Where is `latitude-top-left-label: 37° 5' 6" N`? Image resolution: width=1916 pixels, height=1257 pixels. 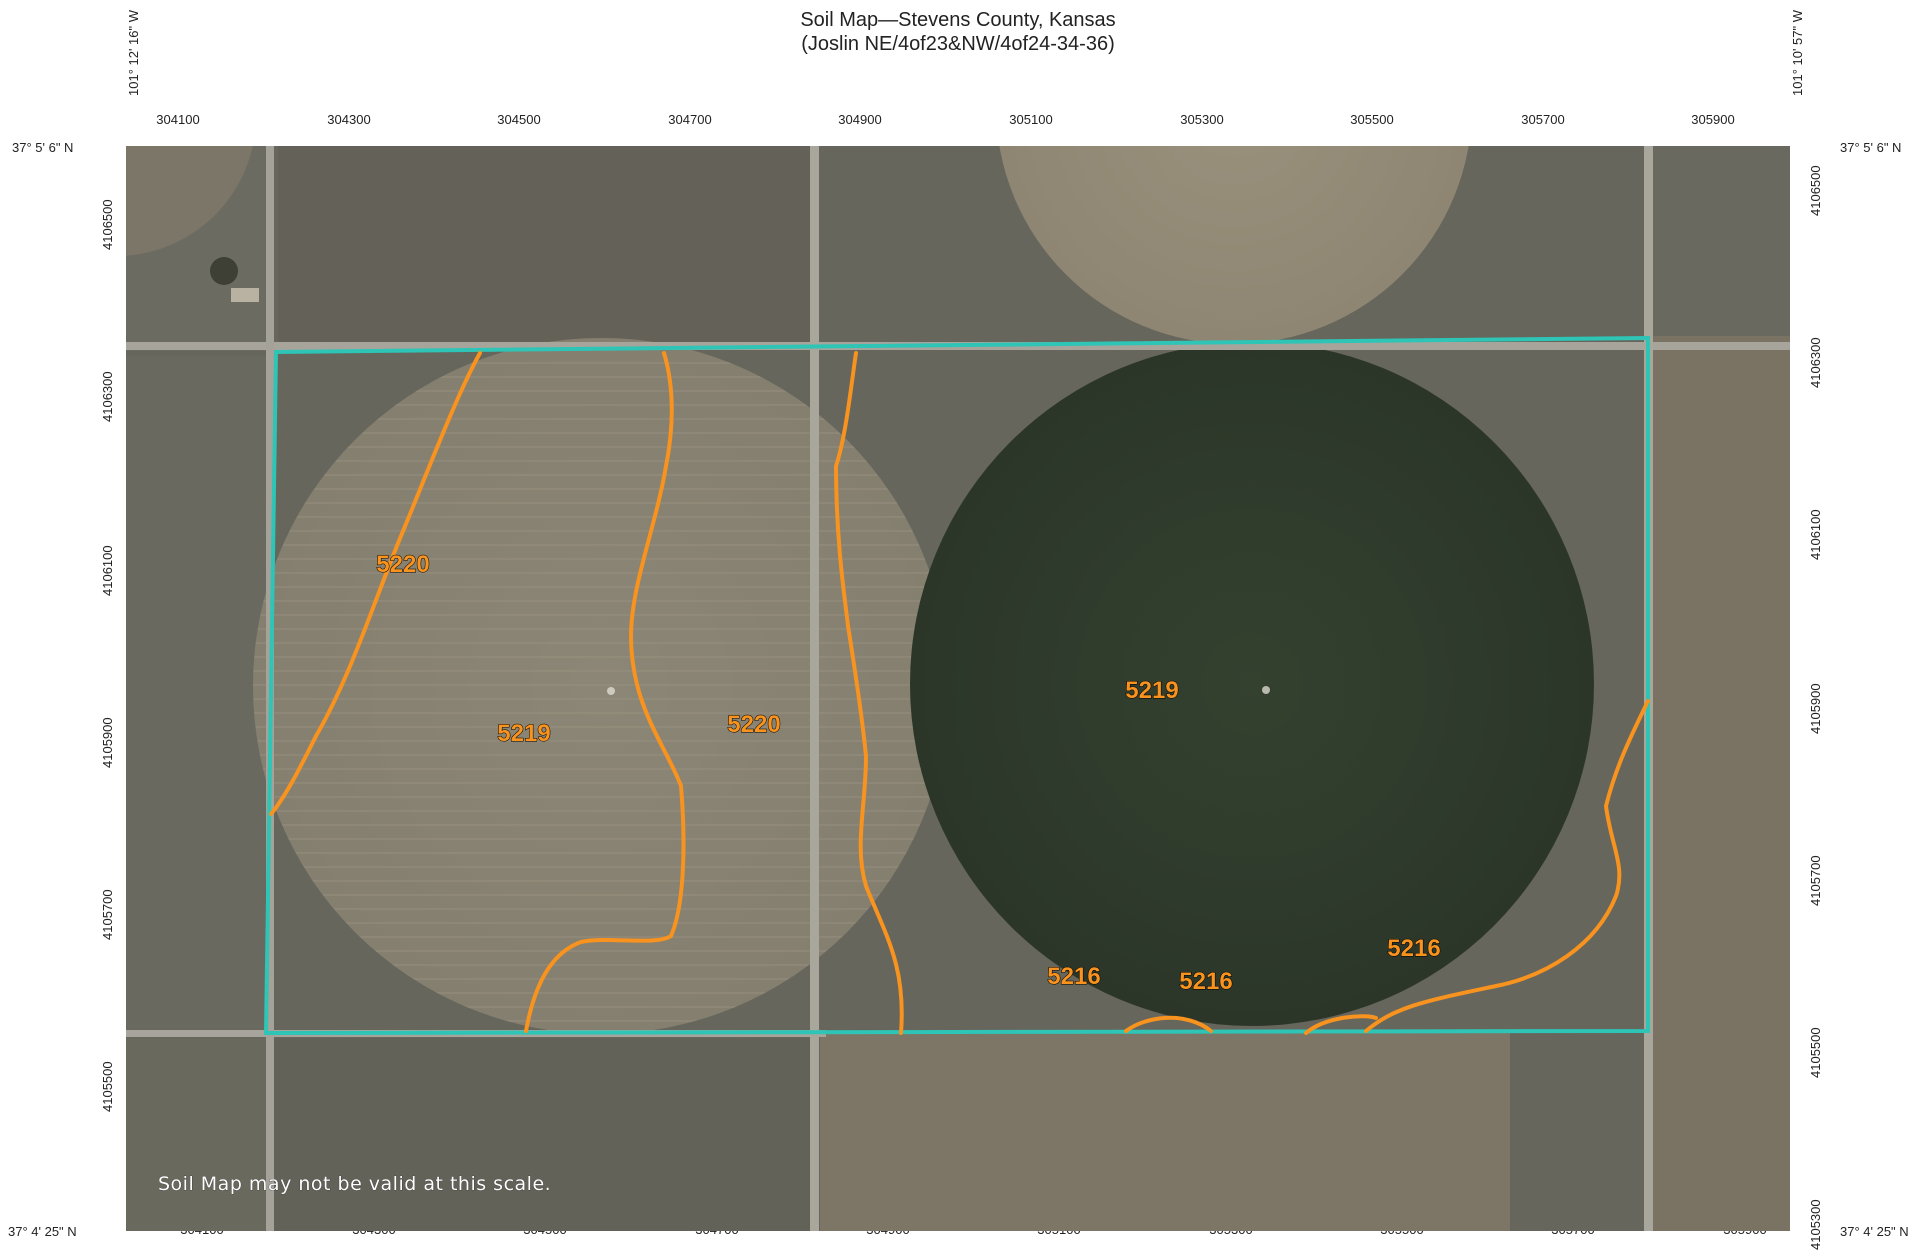
latitude-top-left-label: 37° 5' 6" N is located at coordinates (43, 147).